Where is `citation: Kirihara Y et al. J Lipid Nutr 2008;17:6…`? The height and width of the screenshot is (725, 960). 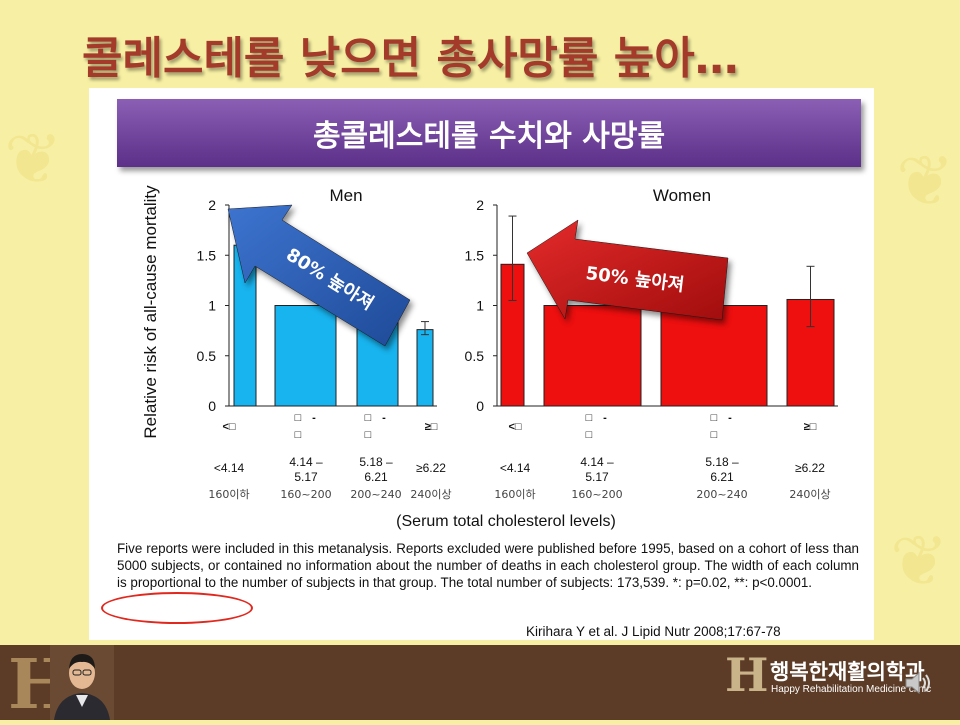 citation: Kirihara Y et al. J Lipid Nutr 2008;17:6… is located at coordinates (653, 631).